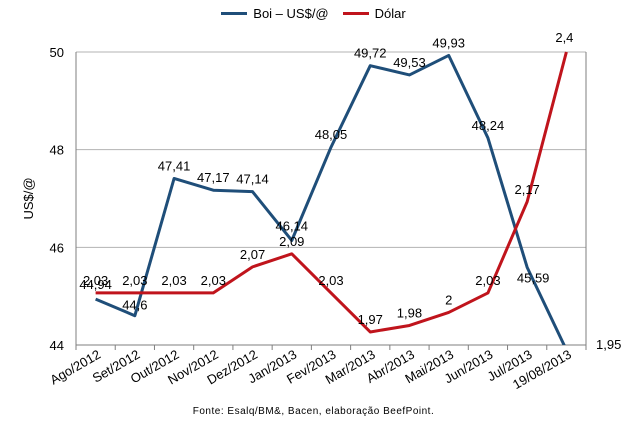  What do you see at coordinates (331, 134) in the screenshot?
I see `data-label-boi: 48,05` at bounding box center [331, 134].